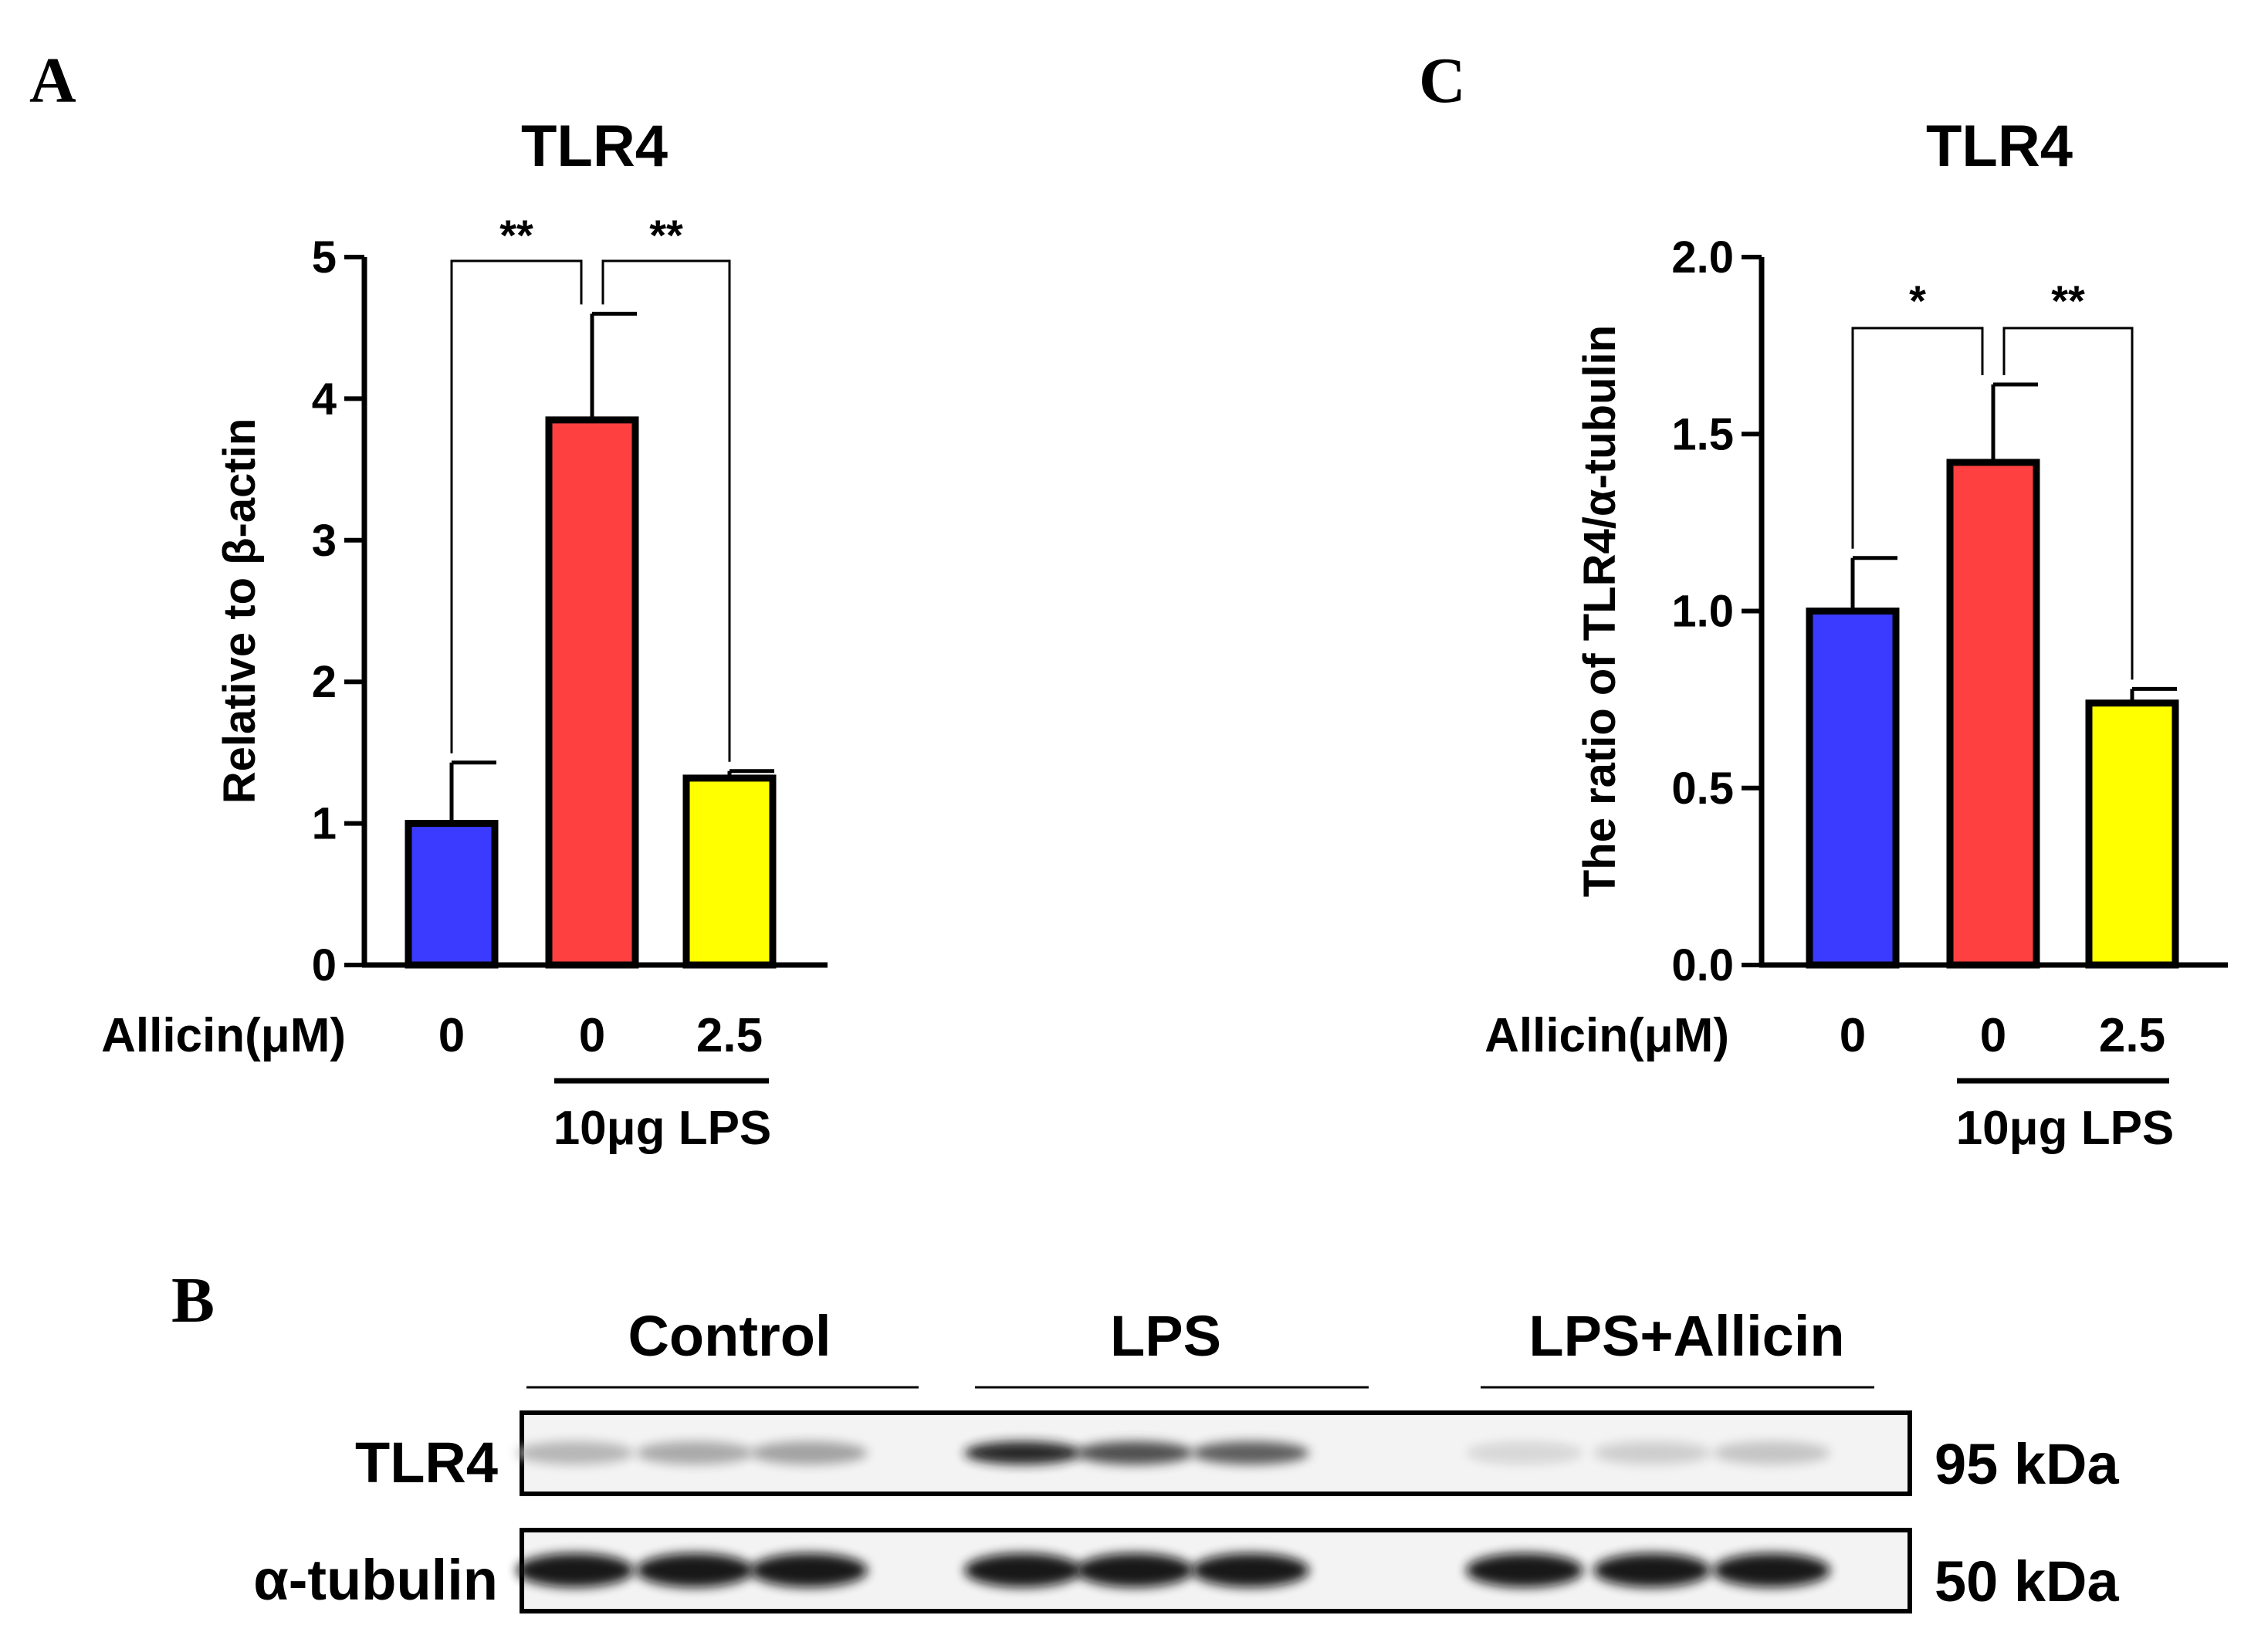 Image resolution: width=2268 pixels, height=1649 pixels. What do you see at coordinates (324, 257) in the screenshot?
I see `y-tick-label: 5` at bounding box center [324, 257].